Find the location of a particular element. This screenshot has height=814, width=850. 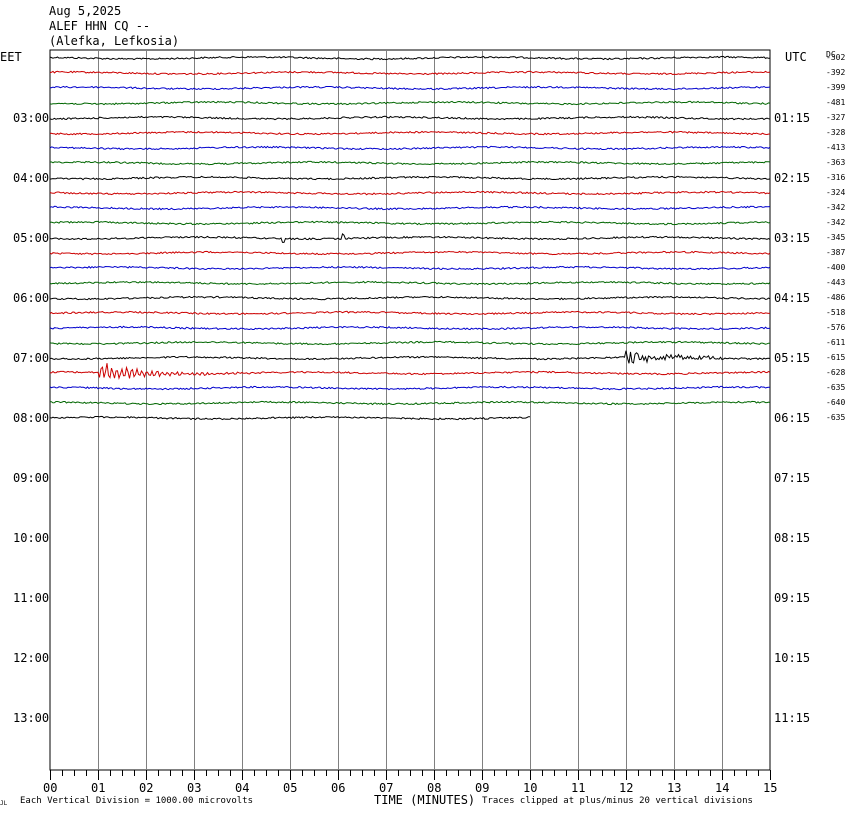

right-hour-label: 10:15 is located at coordinates (792, 658).